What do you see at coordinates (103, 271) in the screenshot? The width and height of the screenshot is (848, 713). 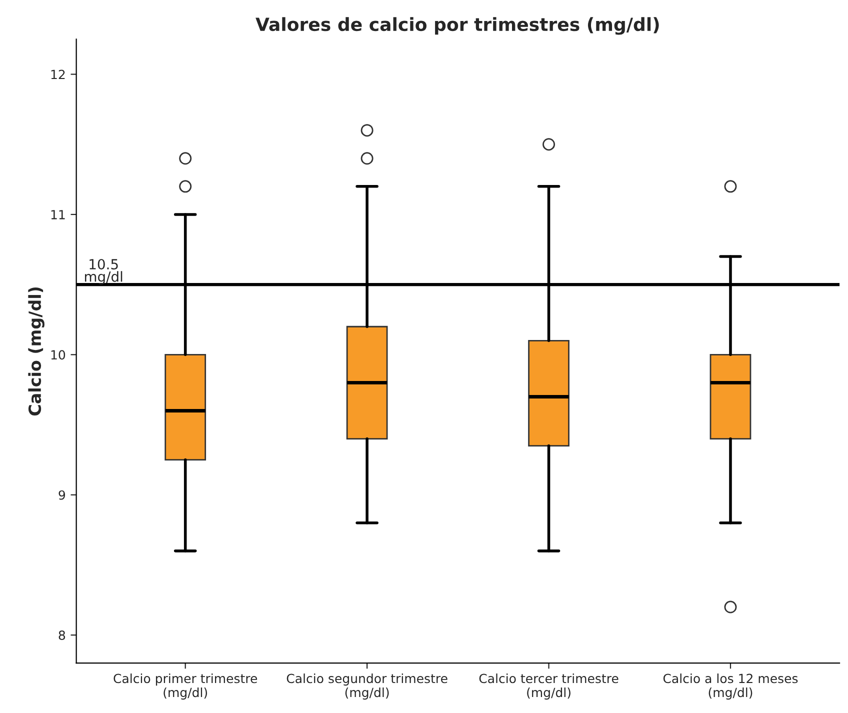 I see `ref-line-label: 10.5 mg/dl` at bounding box center [103, 271].